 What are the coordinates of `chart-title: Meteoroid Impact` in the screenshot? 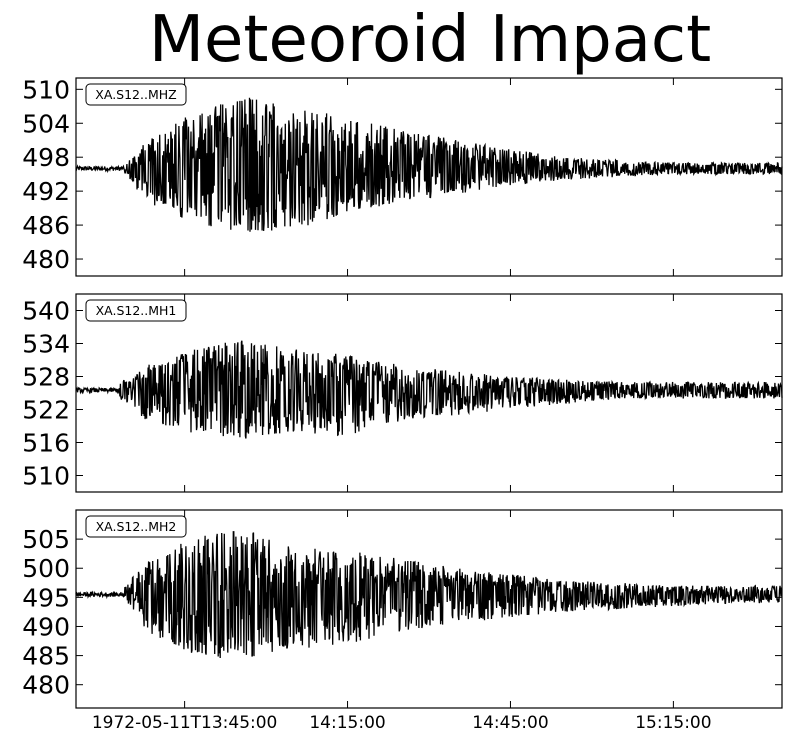 It's located at (430, 40).